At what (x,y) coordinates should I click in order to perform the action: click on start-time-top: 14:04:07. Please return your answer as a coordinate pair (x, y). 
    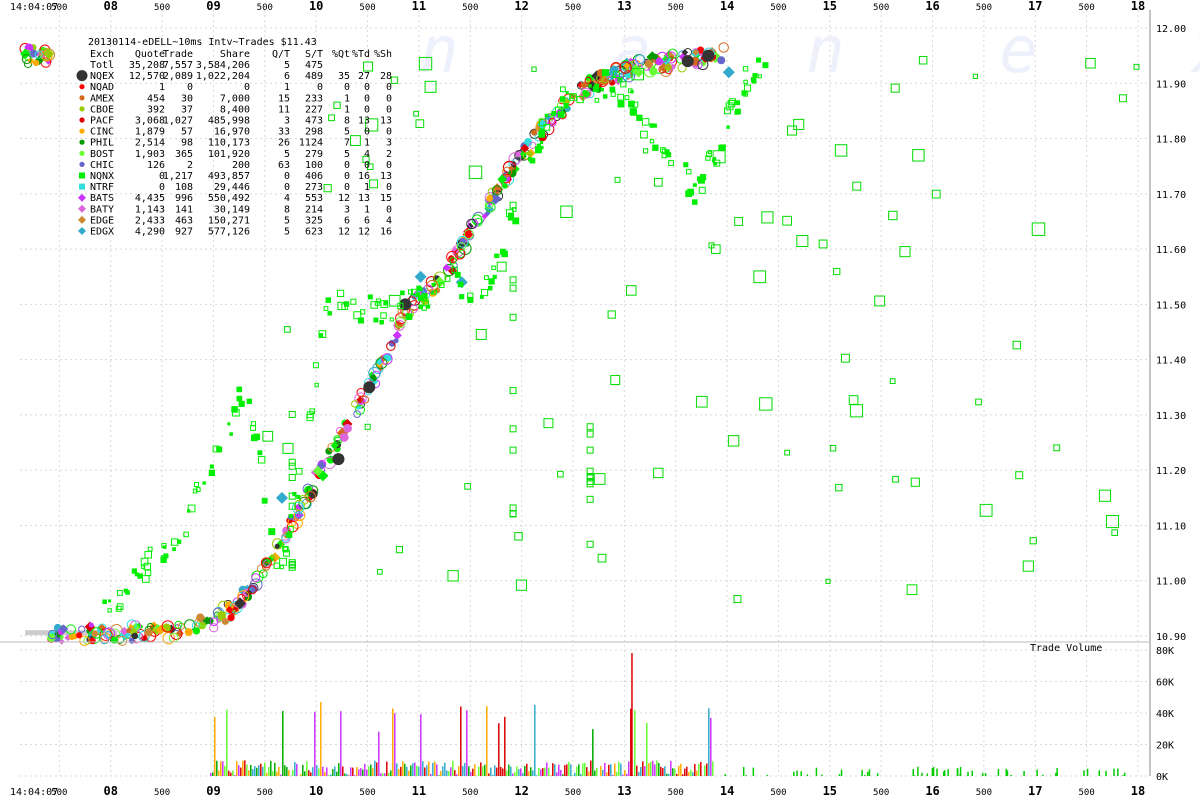
    Looking at the image, I should click on (34, 7).